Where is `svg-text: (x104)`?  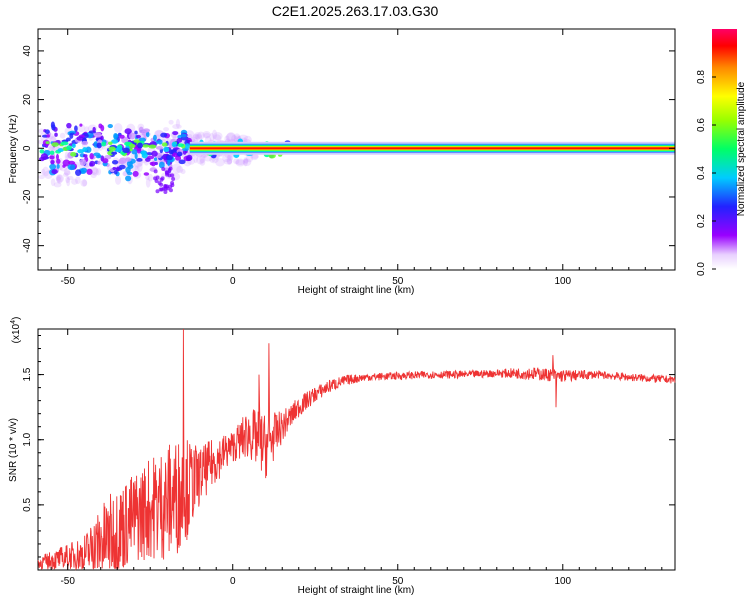 svg-text: (x104) is located at coordinates (16, 330).